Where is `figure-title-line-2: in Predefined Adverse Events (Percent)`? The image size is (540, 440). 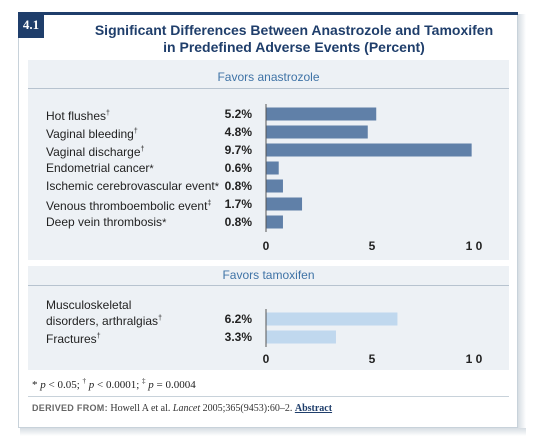 figure-title-line-2: in Predefined Adverse Events (Percent) is located at coordinates (294, 47).